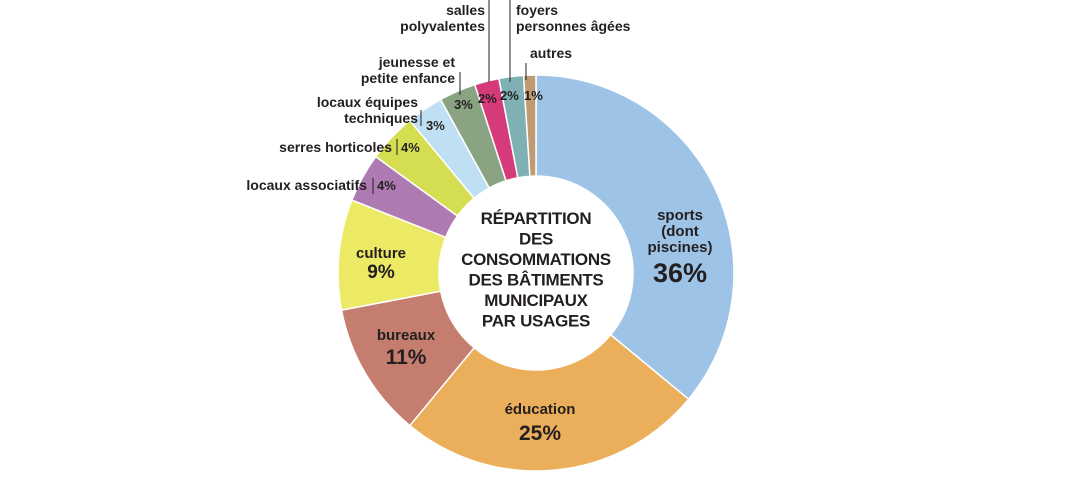  What do you see at coordinates (367, 102) in the screenshot?
I see `slice-label-locaux-equipes-techniques: locaux équipes` at bounding box center [367, 102].